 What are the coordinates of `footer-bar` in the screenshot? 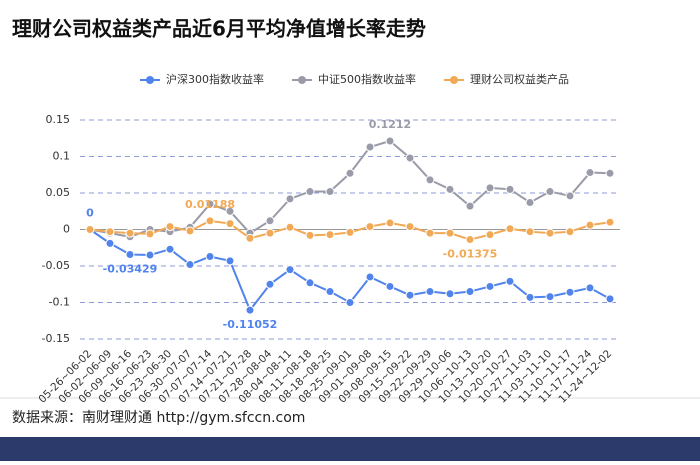 It's located at (350, 449).